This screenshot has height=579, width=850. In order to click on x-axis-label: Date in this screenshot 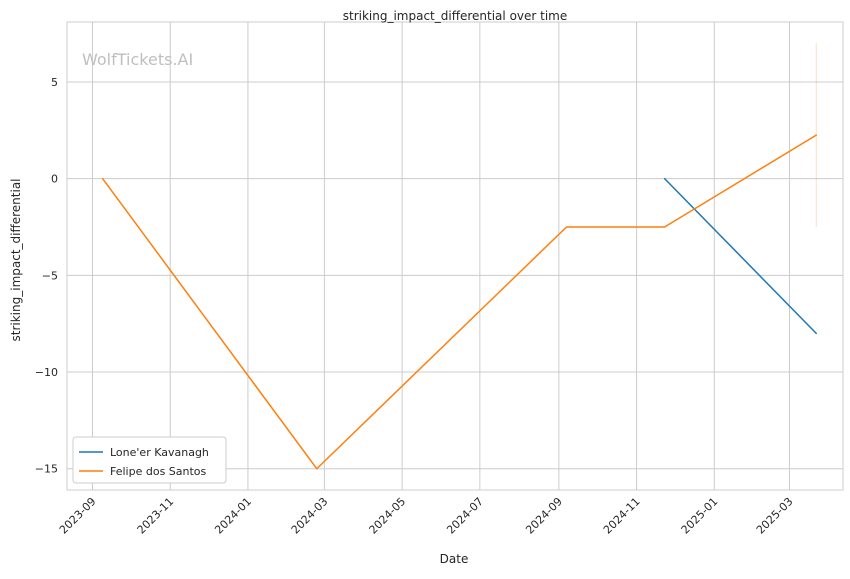, I will do `click(454, 559)`.